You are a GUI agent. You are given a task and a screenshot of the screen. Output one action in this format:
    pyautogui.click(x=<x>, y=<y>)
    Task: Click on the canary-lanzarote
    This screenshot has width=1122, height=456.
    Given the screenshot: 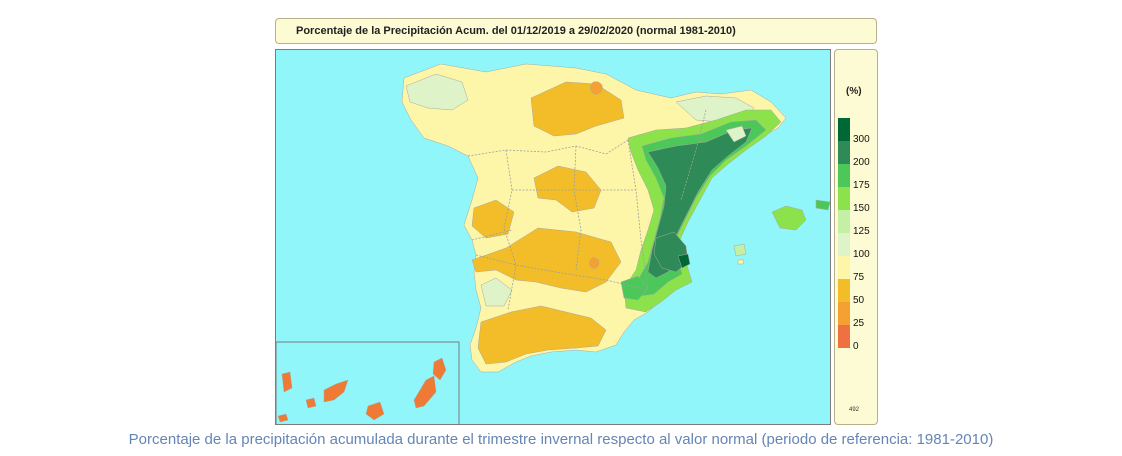 What is the action you would take?
    pyautogui.click(x=439, y=369)
    